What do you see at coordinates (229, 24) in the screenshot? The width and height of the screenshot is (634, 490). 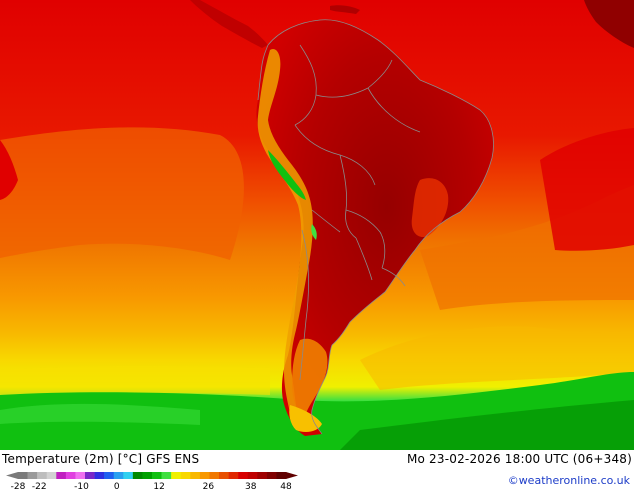 I see `central-america` at bounding box center [229, 24].